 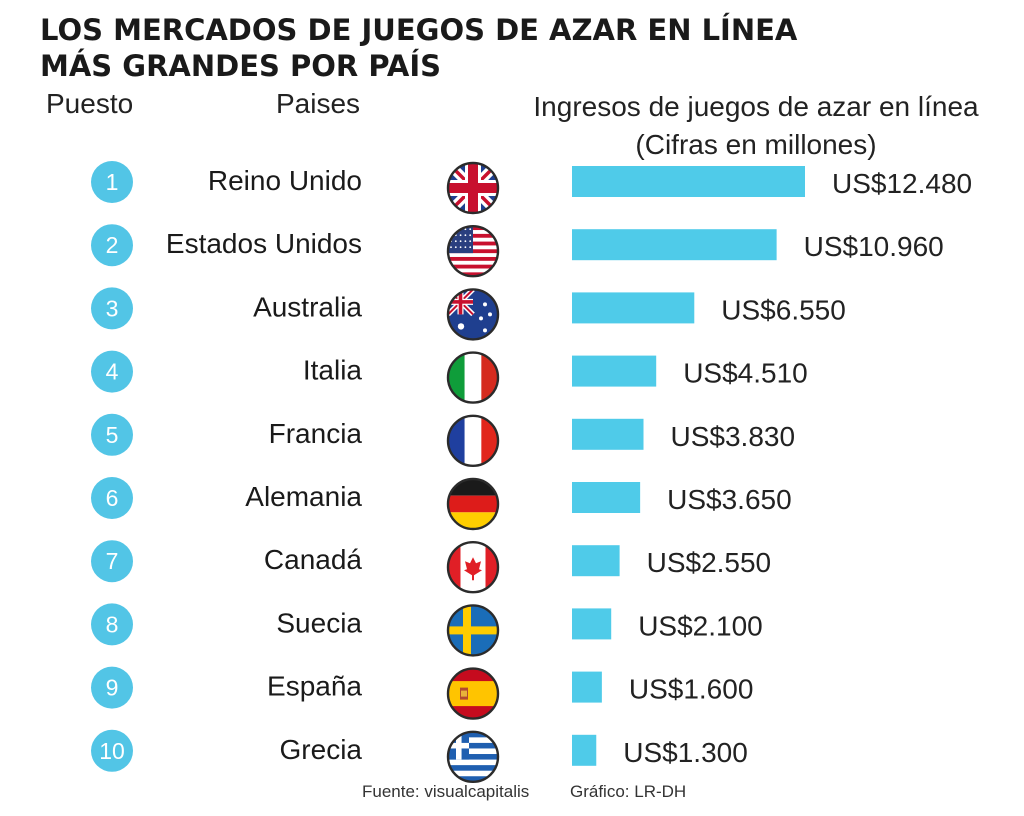 What do you see at coordinates (691, 689) in the screenshot?
I see `value-label: US$1.600` at bounding box center [691, 689].